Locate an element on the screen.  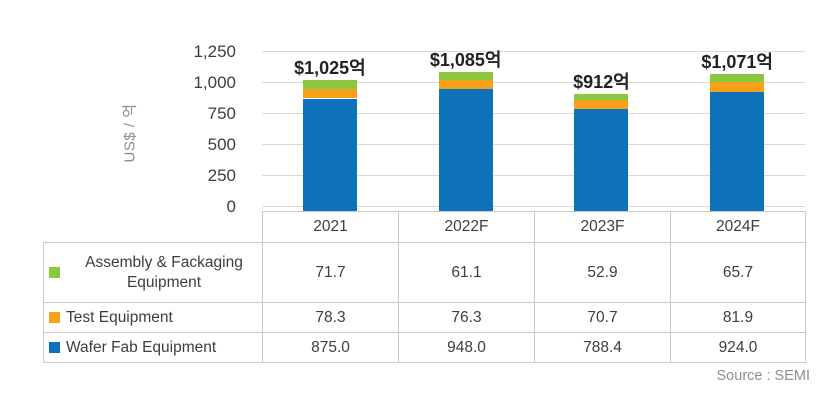
table-value-cell: 948.0 is located at coordinates (466, 347).